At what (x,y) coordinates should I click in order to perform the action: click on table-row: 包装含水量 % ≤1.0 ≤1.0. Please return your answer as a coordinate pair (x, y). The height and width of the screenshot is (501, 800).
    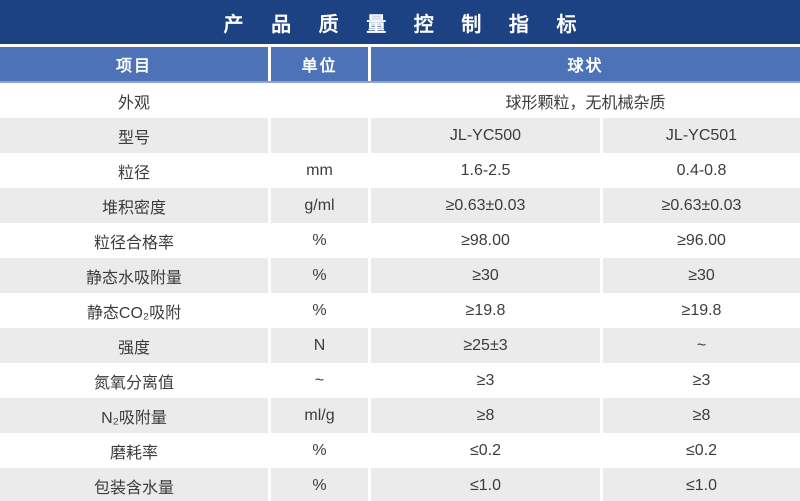
    Looking at the image, I should click on (400, 484).